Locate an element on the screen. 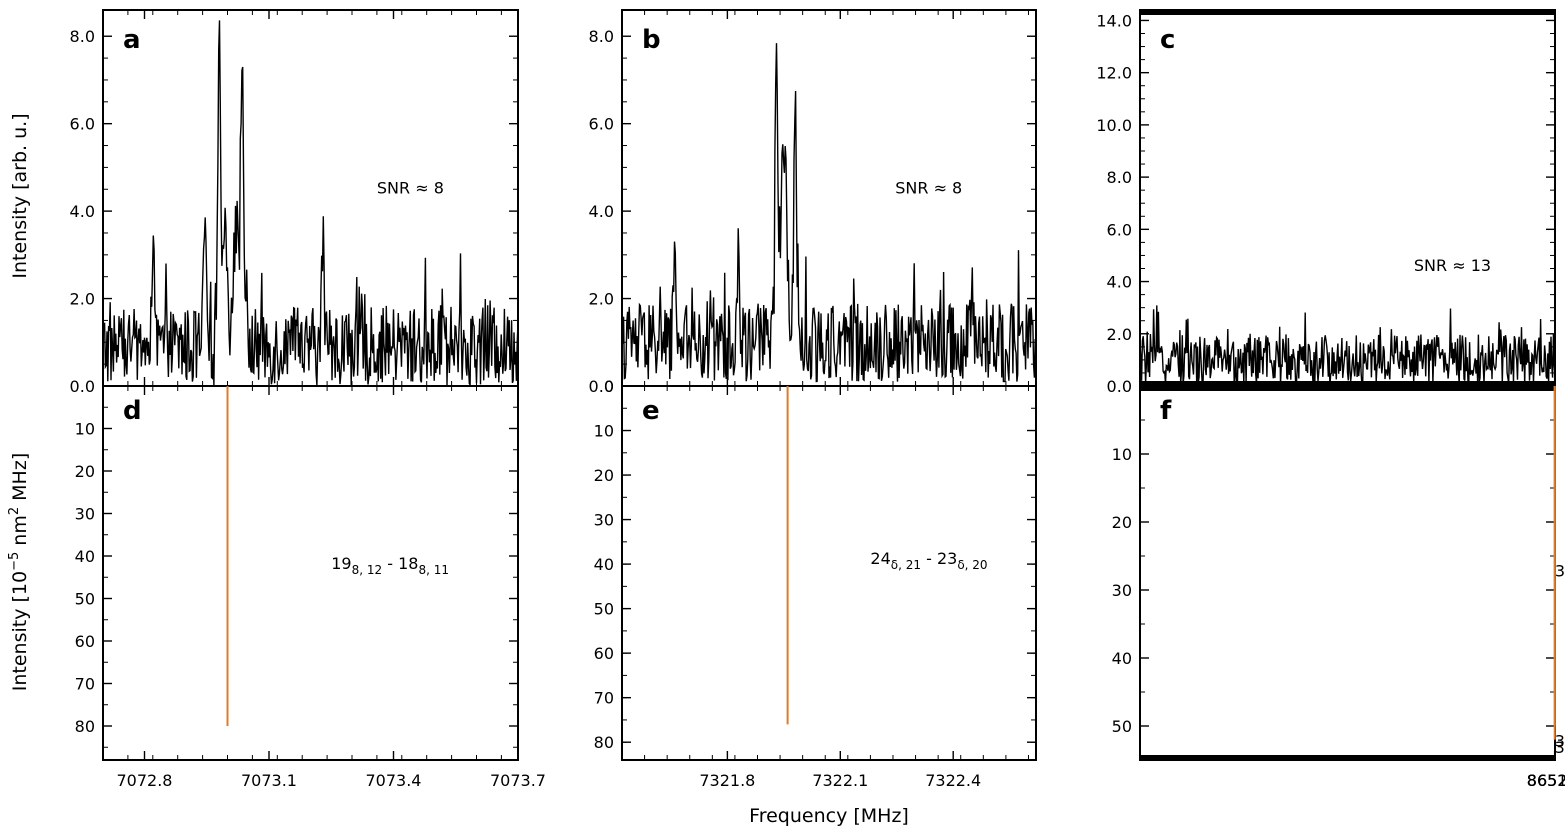  x-tick-label: 7322.4 is located at coordinates (953, 780).